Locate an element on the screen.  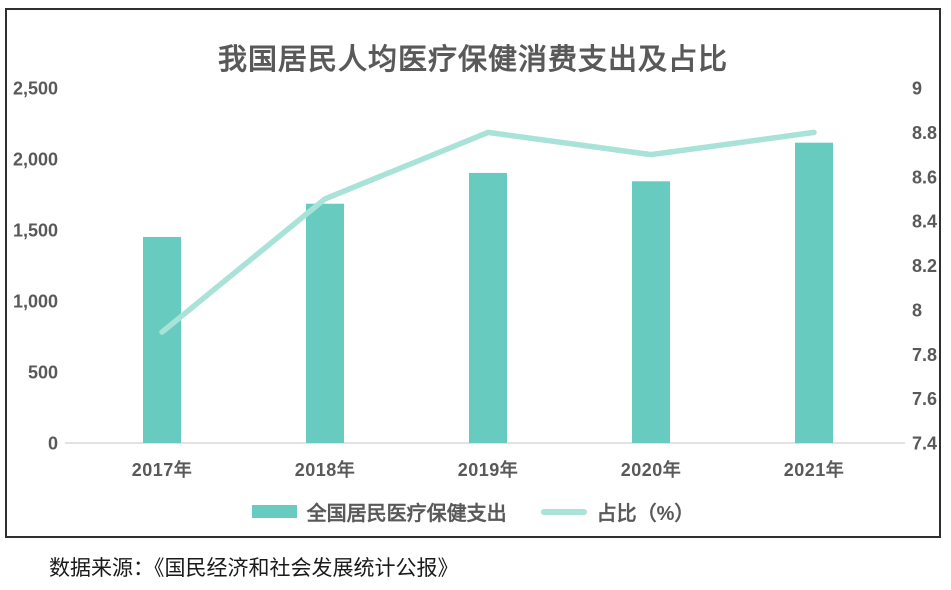
right-axis-tick-label: 8.4 is located at coordinates (924, 222).